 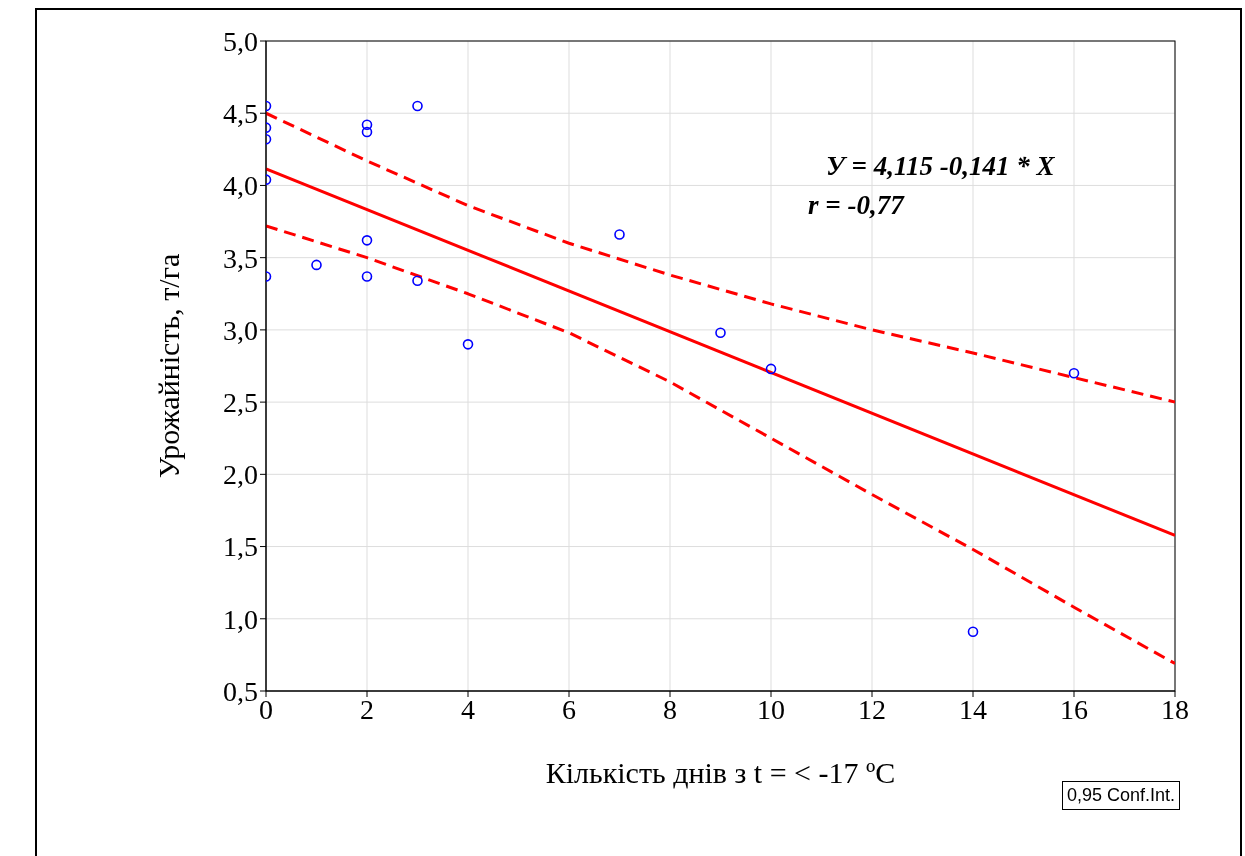 What do you see at coordinates (240, 114) in the screenshot?
I see `y-tick-label: 4,5` at bounding box center [240, 114].